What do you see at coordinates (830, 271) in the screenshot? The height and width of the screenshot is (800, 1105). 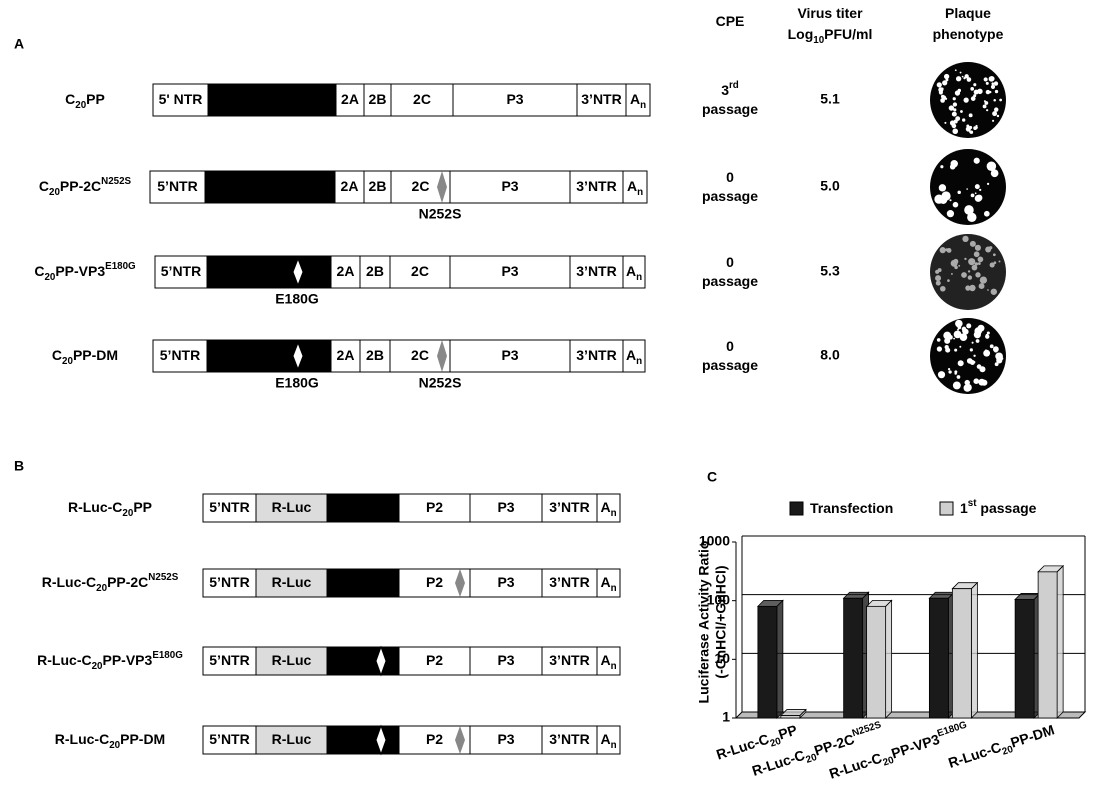 I see `titer-value: 5.3` at bounding box center [830, 271].